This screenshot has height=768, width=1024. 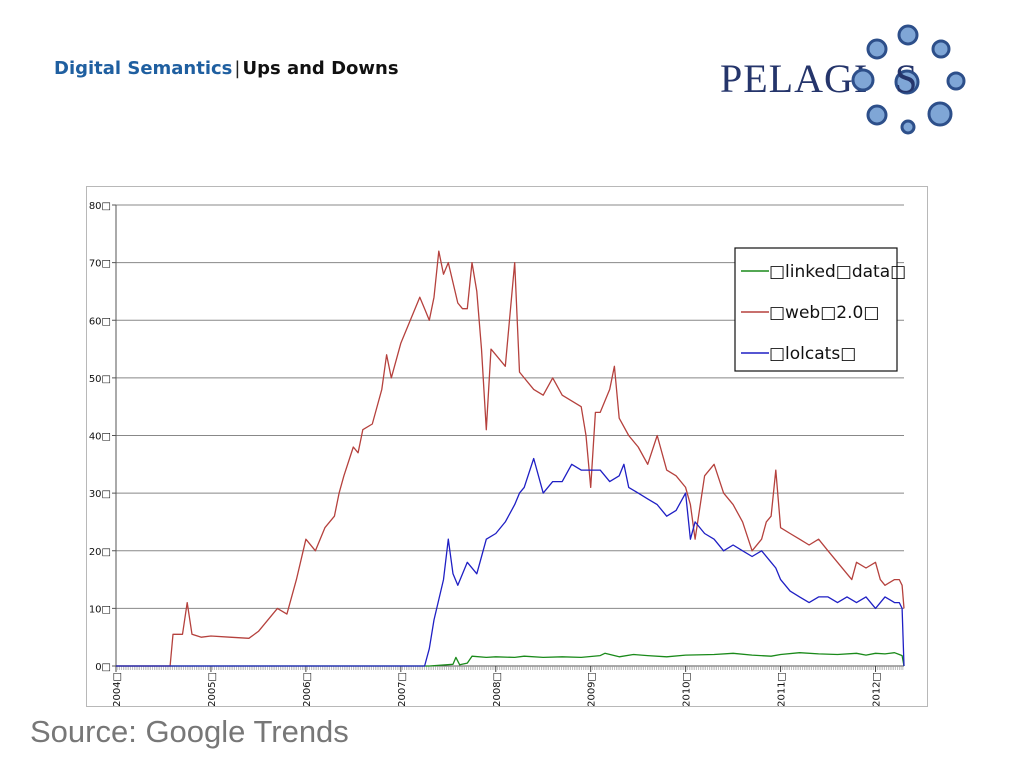 What do you see at coordinates (189, 731) in the screenshot?
I see `source-caption: Source: Google Trends` at bounding box center [189, 731].